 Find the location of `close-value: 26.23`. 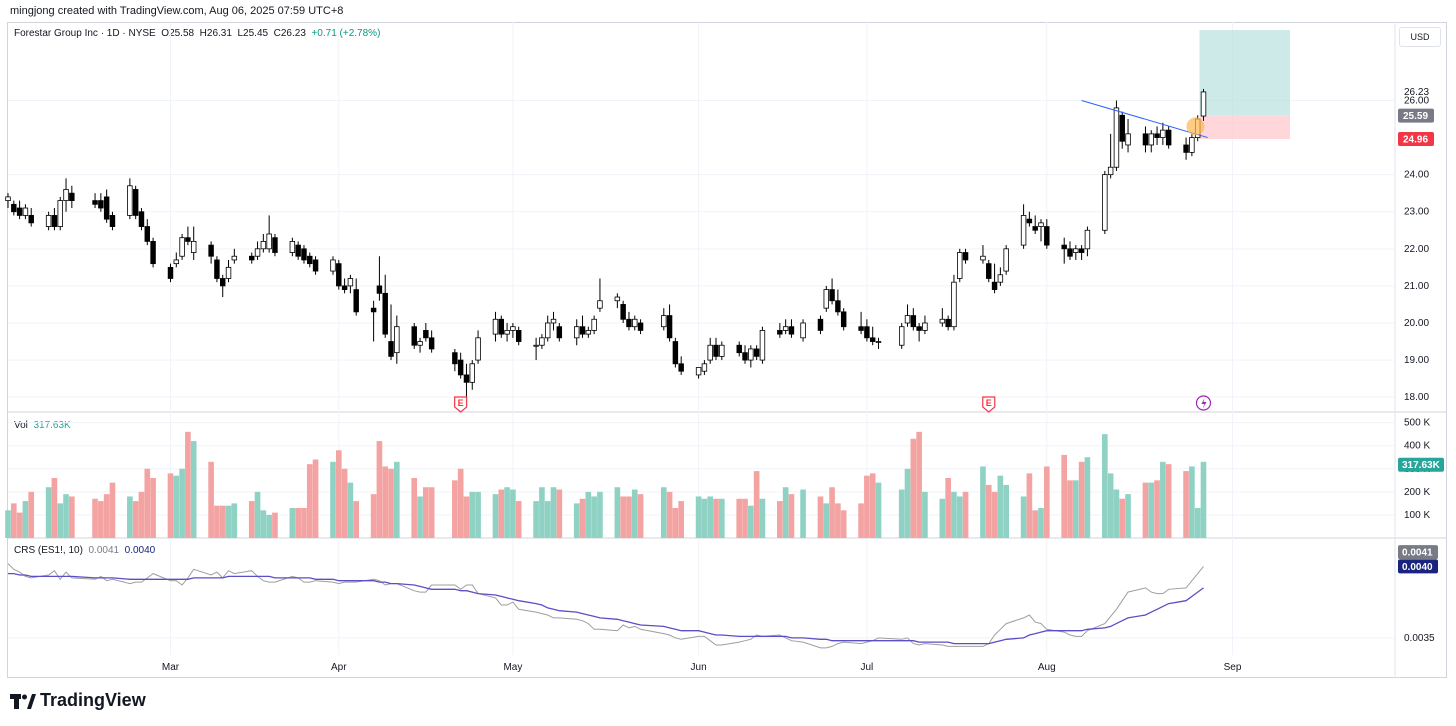

close-value: 26.23 is located at coordinates (293, 33).